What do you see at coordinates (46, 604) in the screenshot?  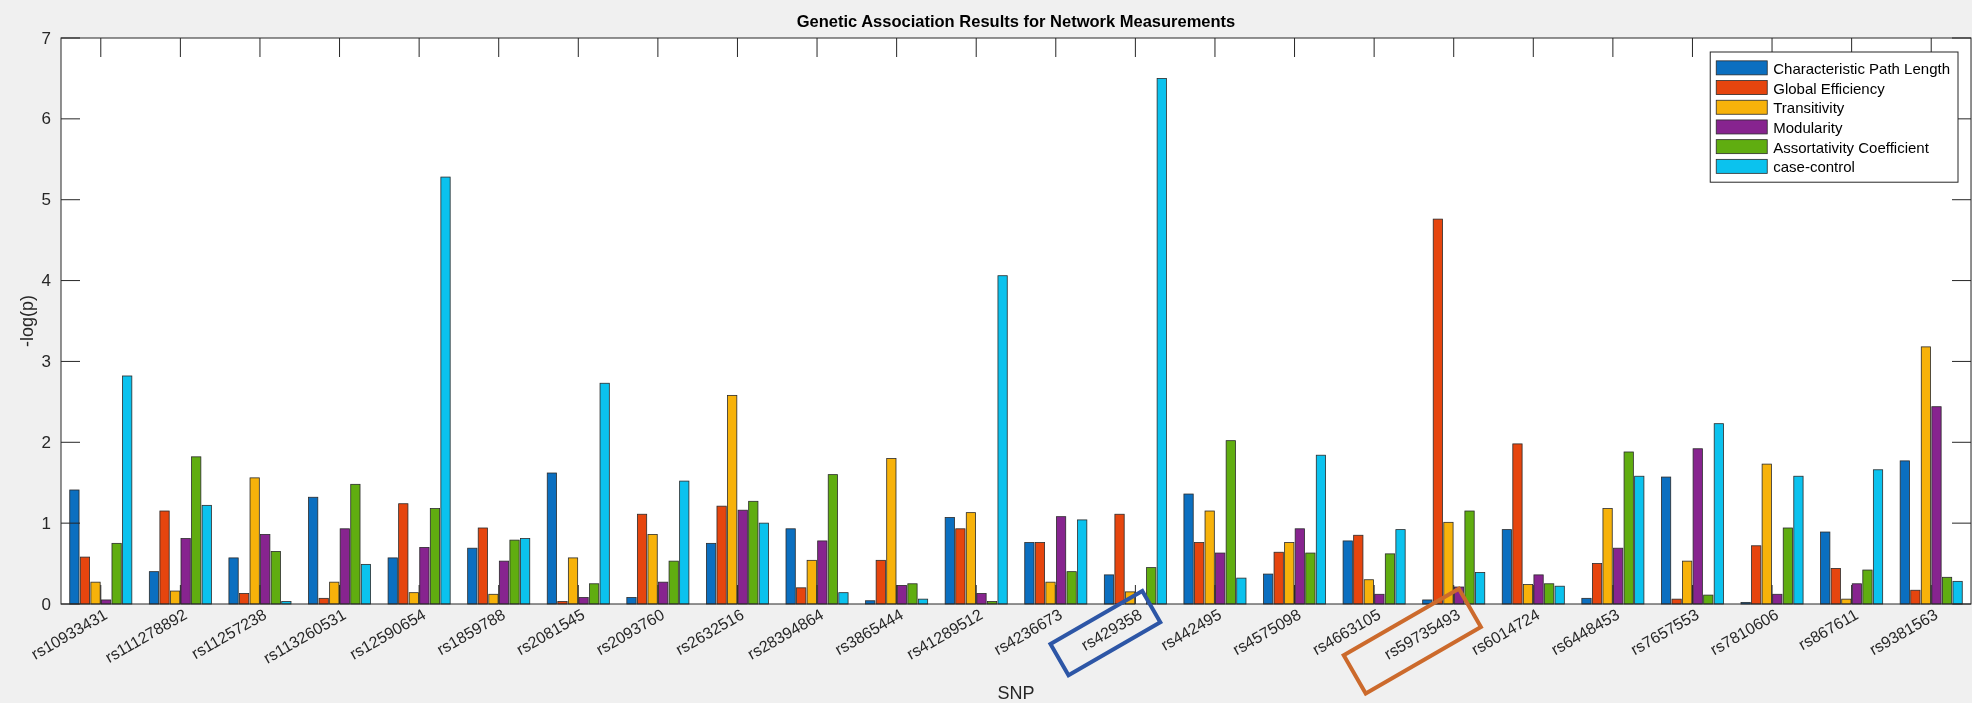 I see `y-tick-label: 0` at bounding box center [46, 604].